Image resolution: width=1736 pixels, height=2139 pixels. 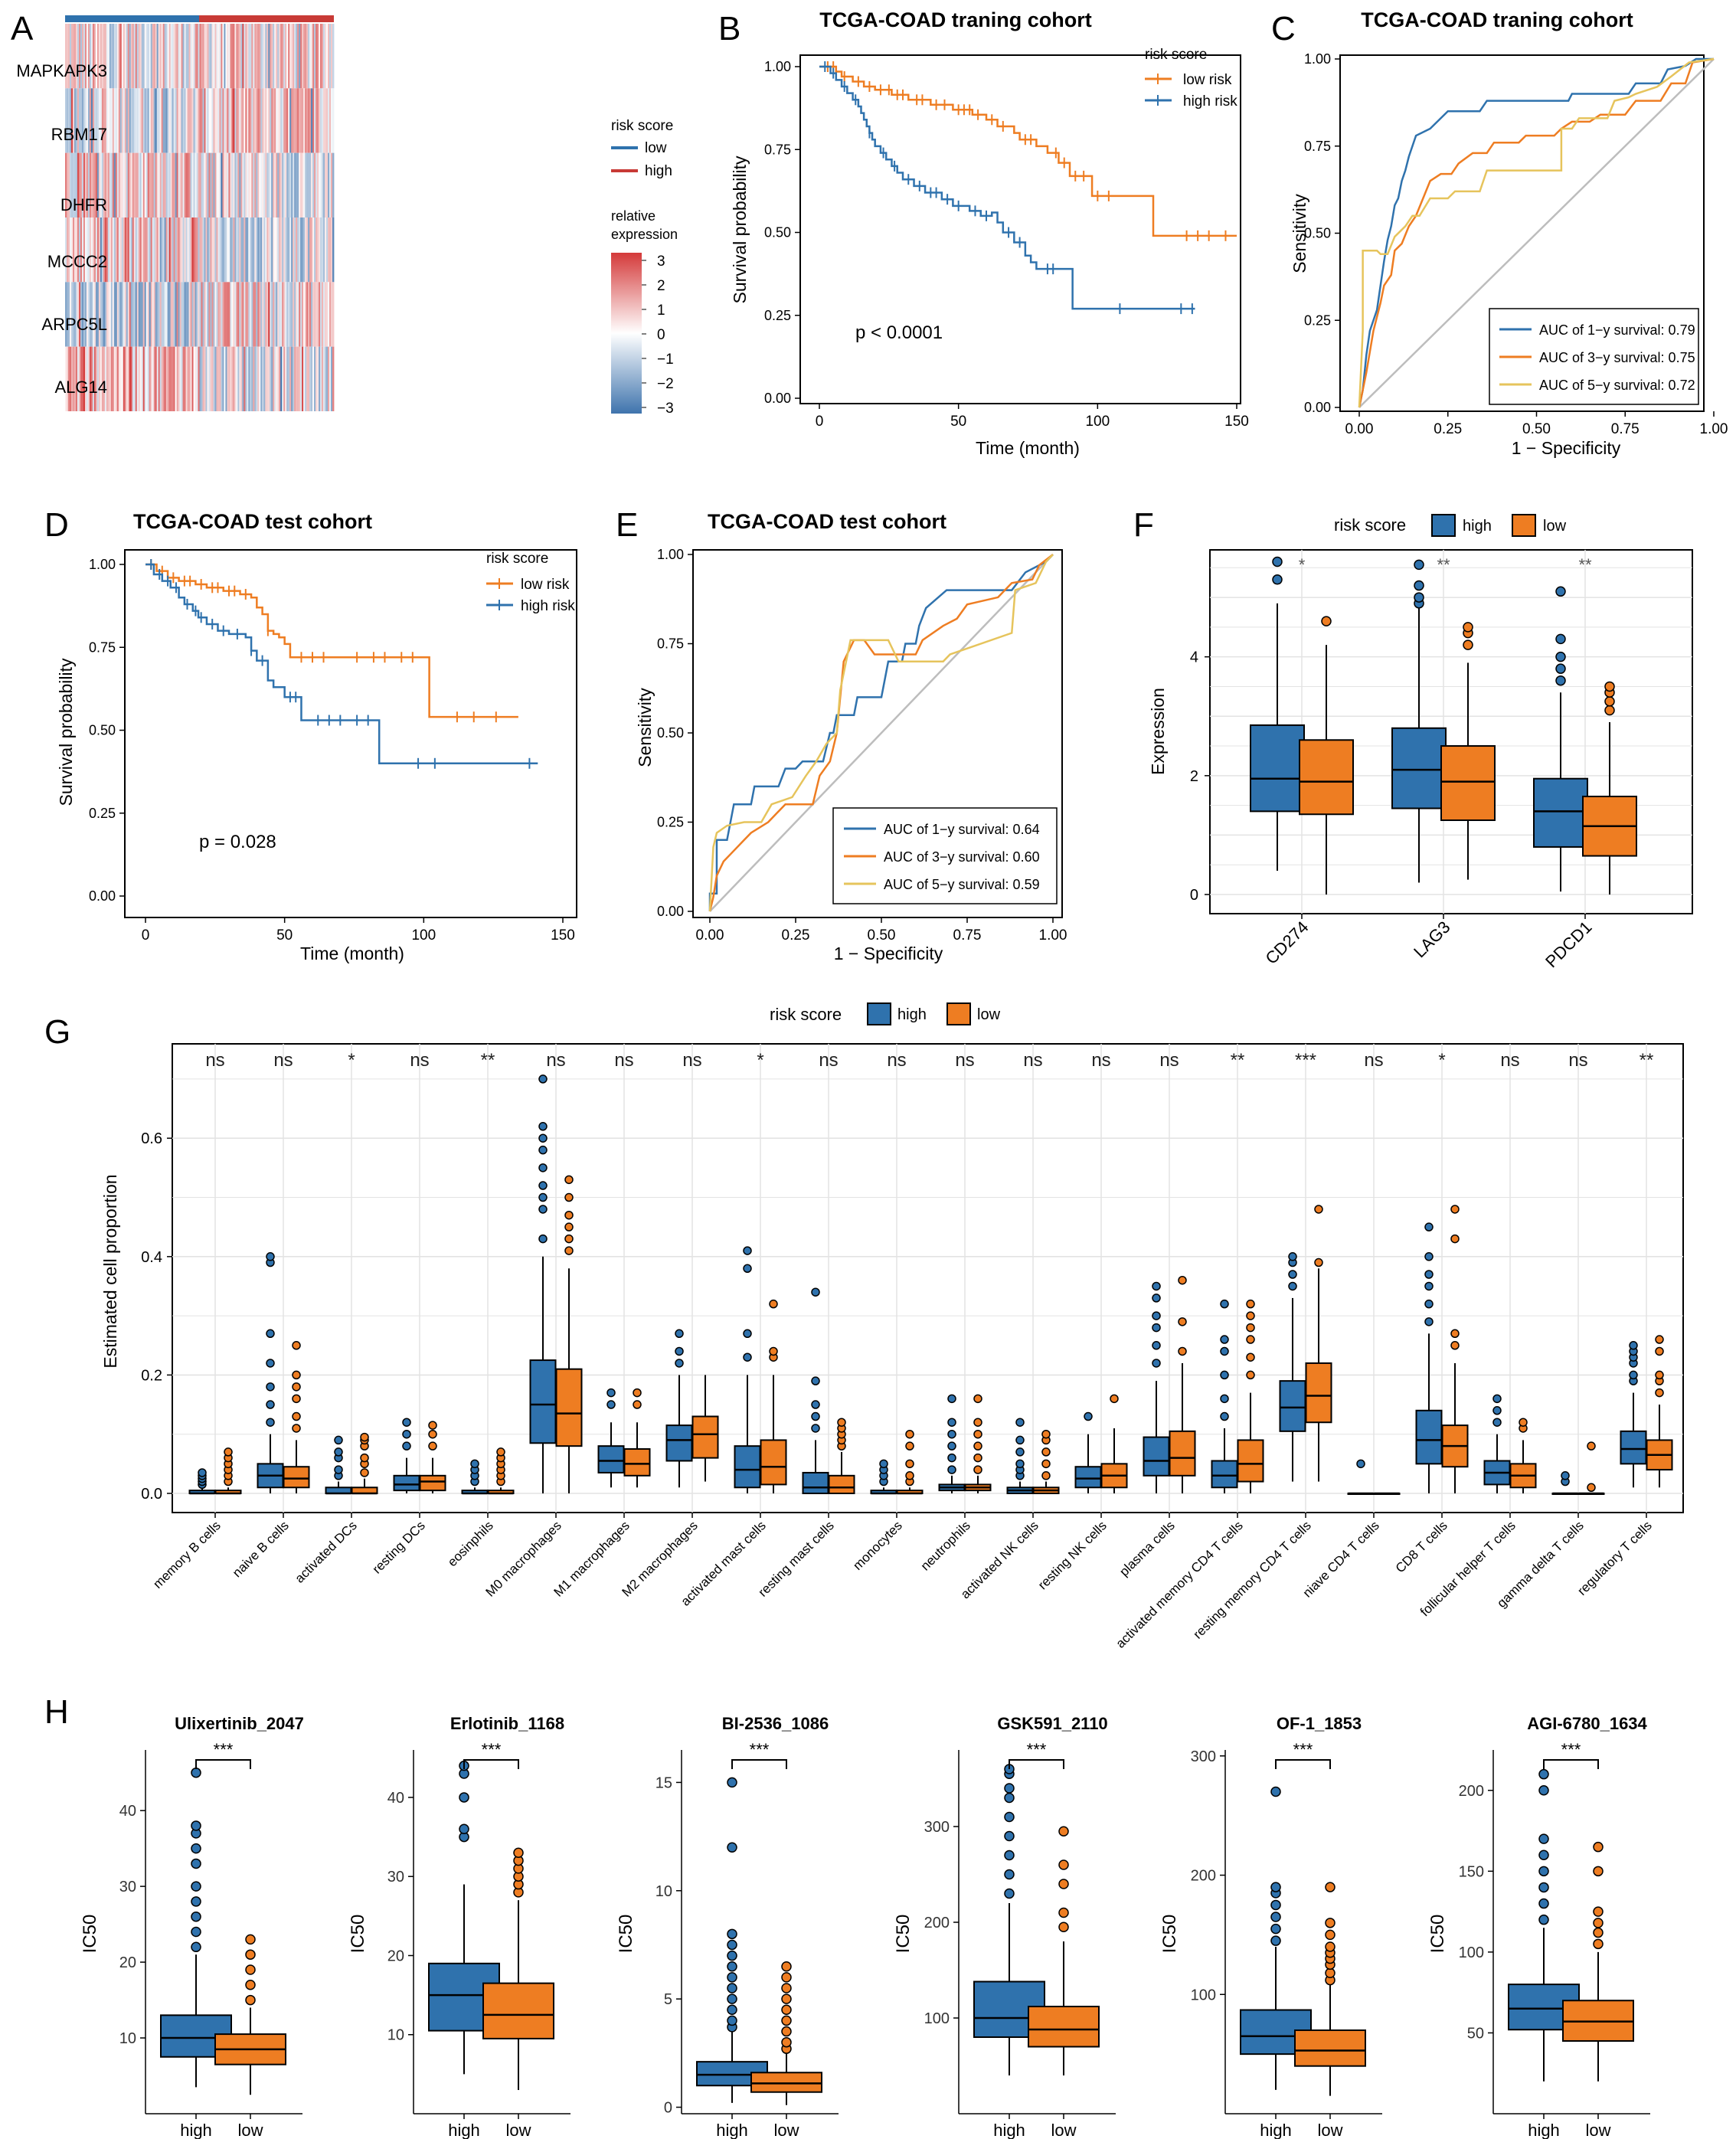 I want to click on panel-letter-e: E, so click(x=627, y=525).